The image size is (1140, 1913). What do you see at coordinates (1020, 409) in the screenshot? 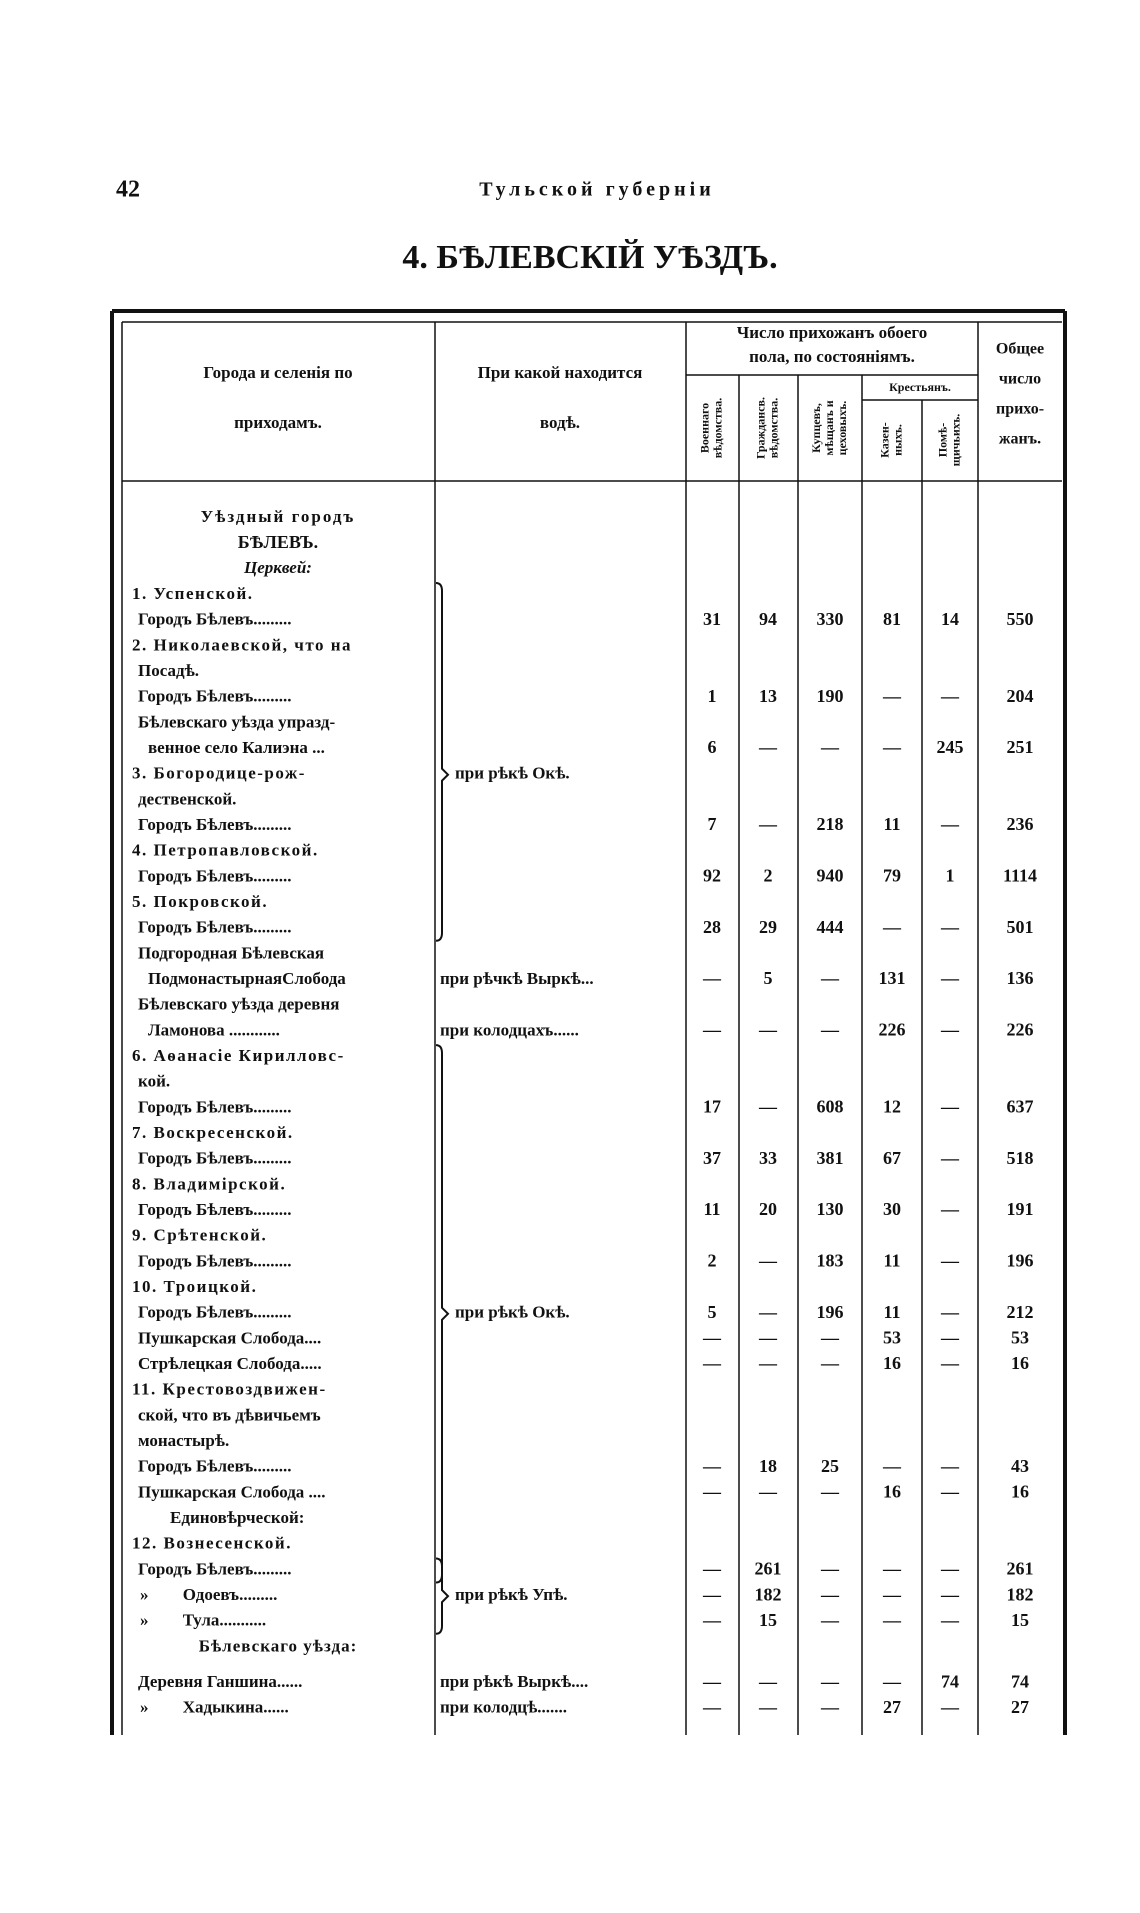
I see `column-header: прихо-` at bounding box center [1020, 409].